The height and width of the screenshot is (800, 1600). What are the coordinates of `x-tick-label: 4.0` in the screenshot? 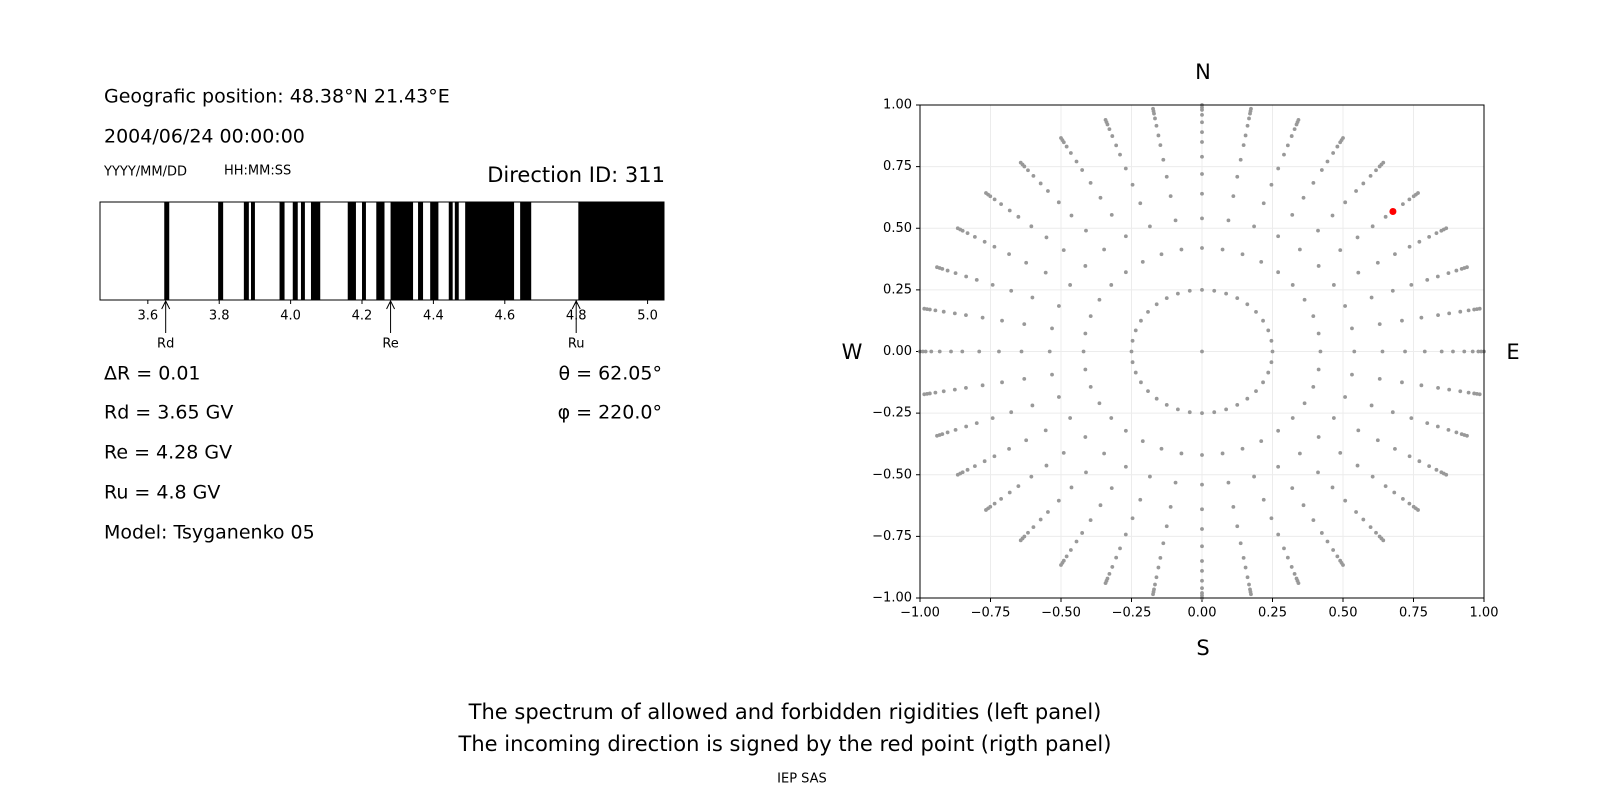 It's located at (290, 316).